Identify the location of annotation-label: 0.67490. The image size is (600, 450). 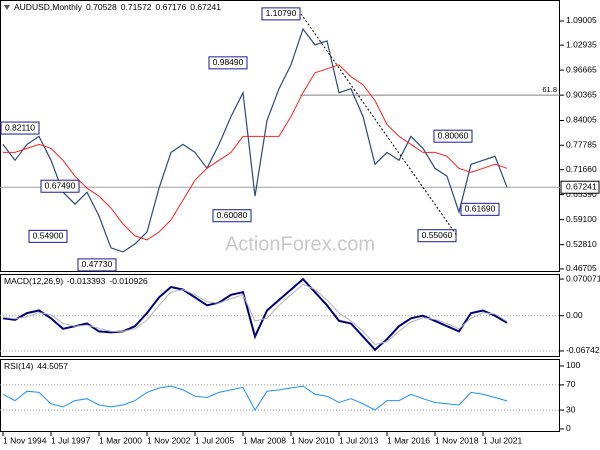
(60, 185).